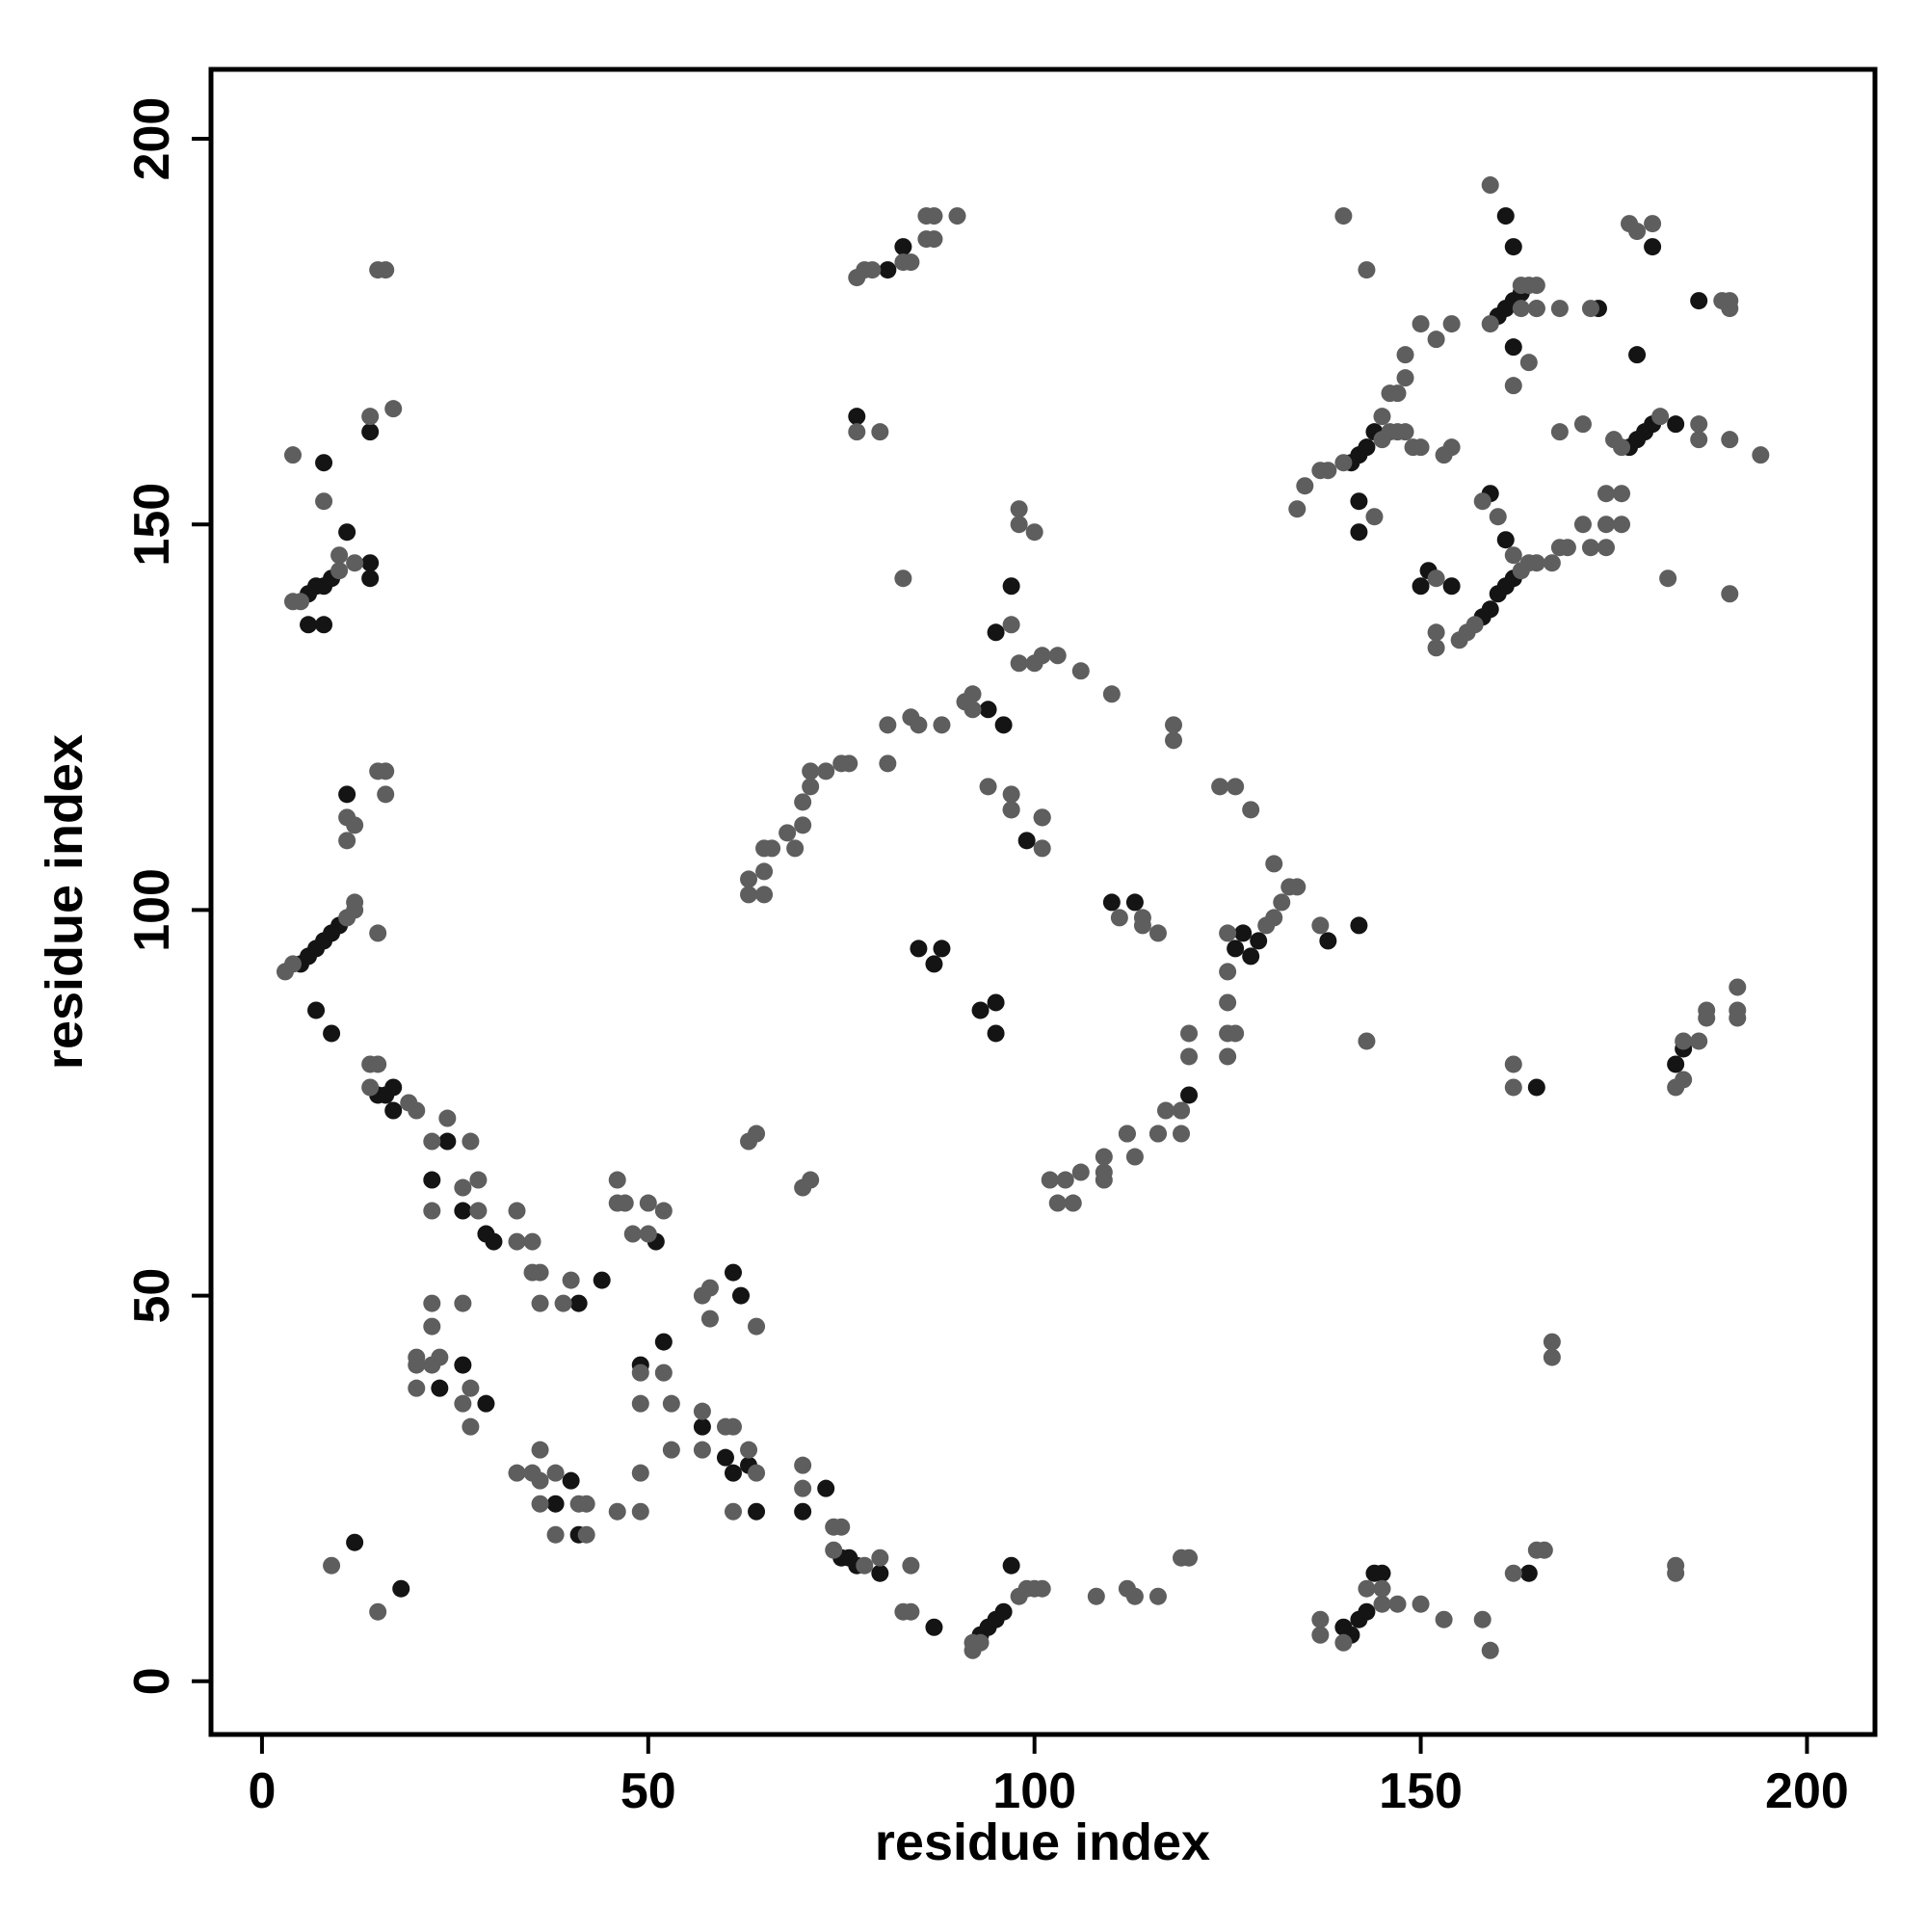 The image size is (1927, 1932). Describe the element at coordinates (1807, 1791) in the screenshot. I see `x-tick-label: 200` at that location.